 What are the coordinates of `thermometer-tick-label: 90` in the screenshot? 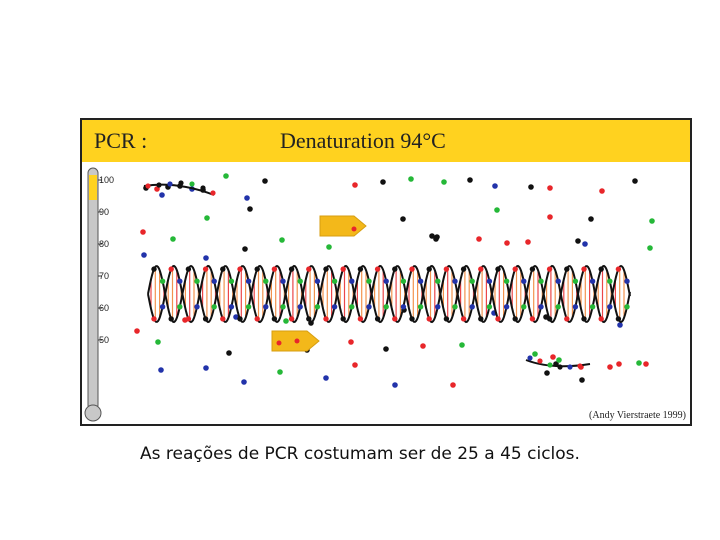 It's located at (104, 212).